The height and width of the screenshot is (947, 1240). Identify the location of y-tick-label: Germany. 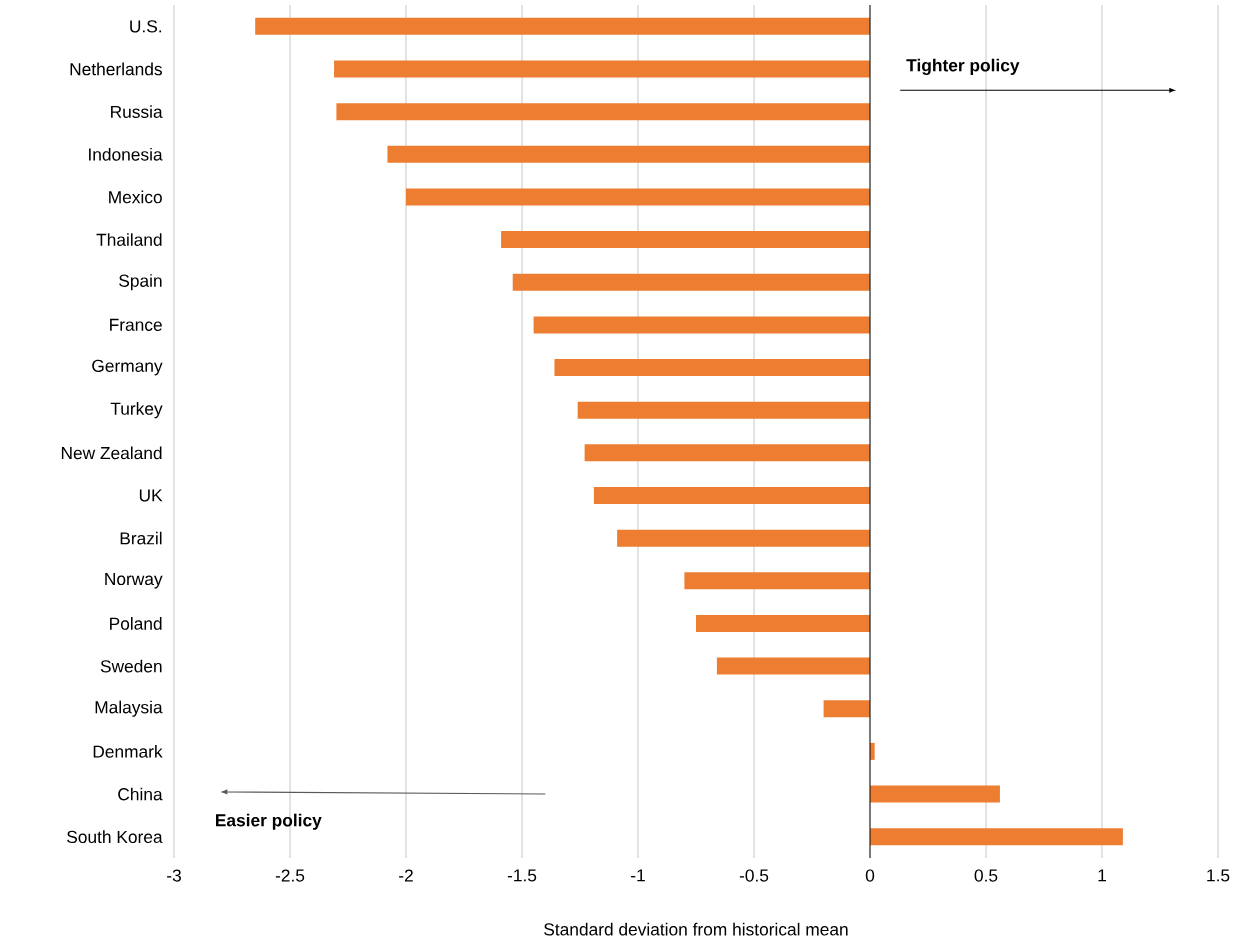
(127, 367).